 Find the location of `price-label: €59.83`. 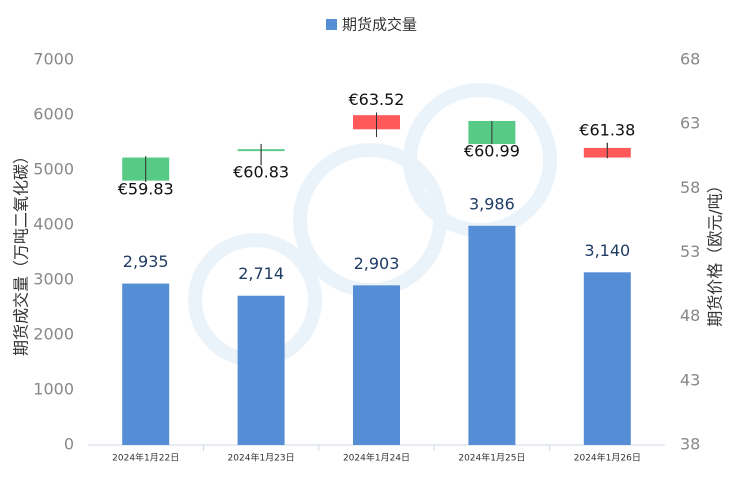

price-label: €59.83 is located at coordinates (146, 188).